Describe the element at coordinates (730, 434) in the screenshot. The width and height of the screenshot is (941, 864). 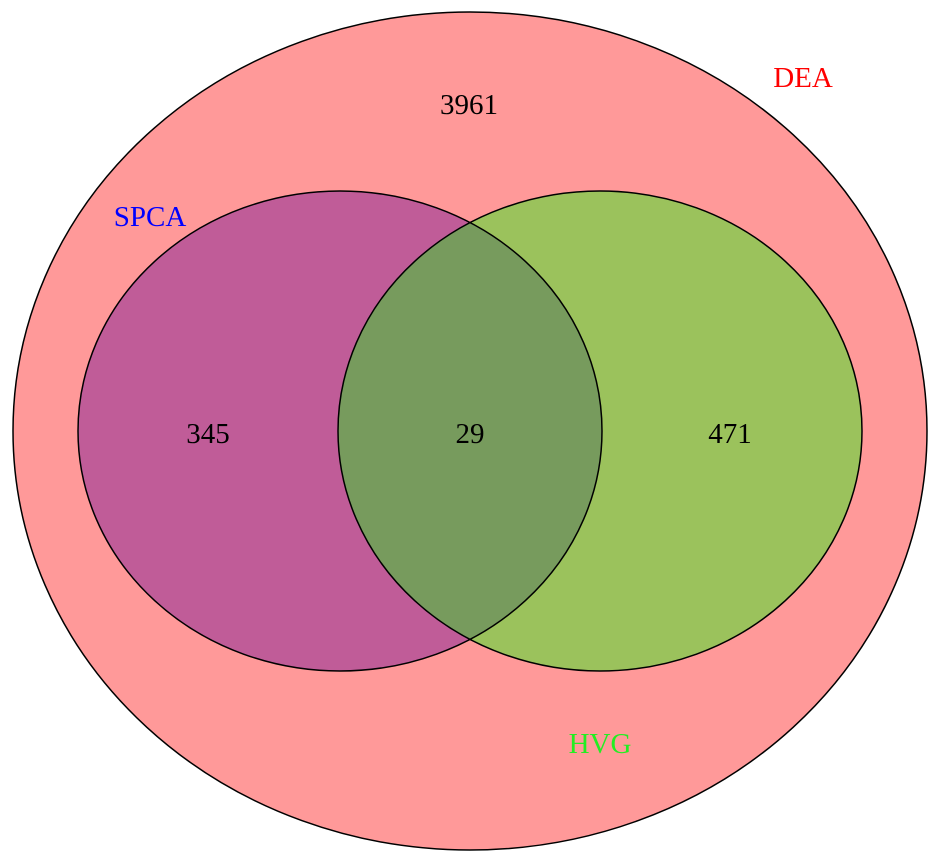
I see `hvg-only-count: 471` at that location.